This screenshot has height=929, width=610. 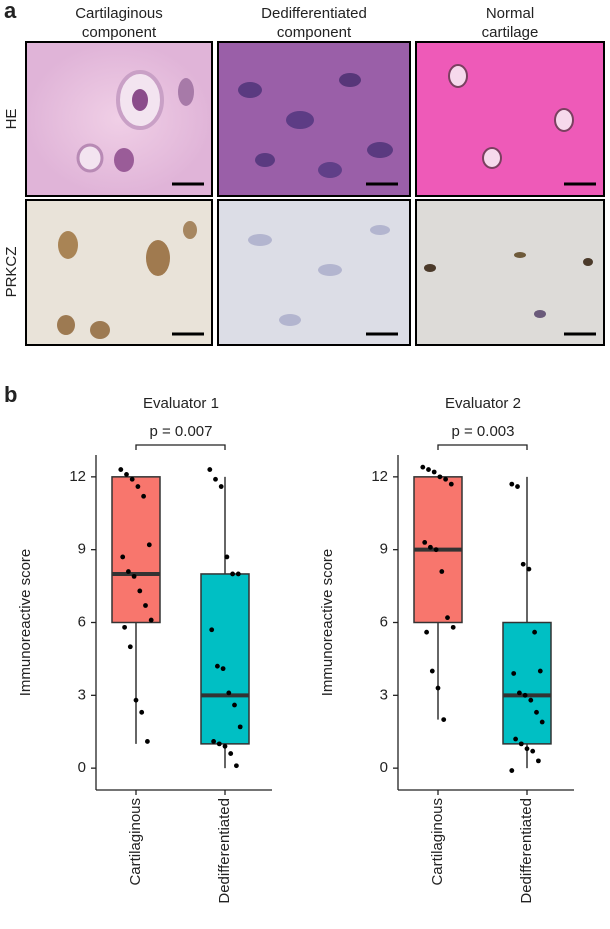 I want to click on annotation: p = 0.007, so click(x=181, y=431).